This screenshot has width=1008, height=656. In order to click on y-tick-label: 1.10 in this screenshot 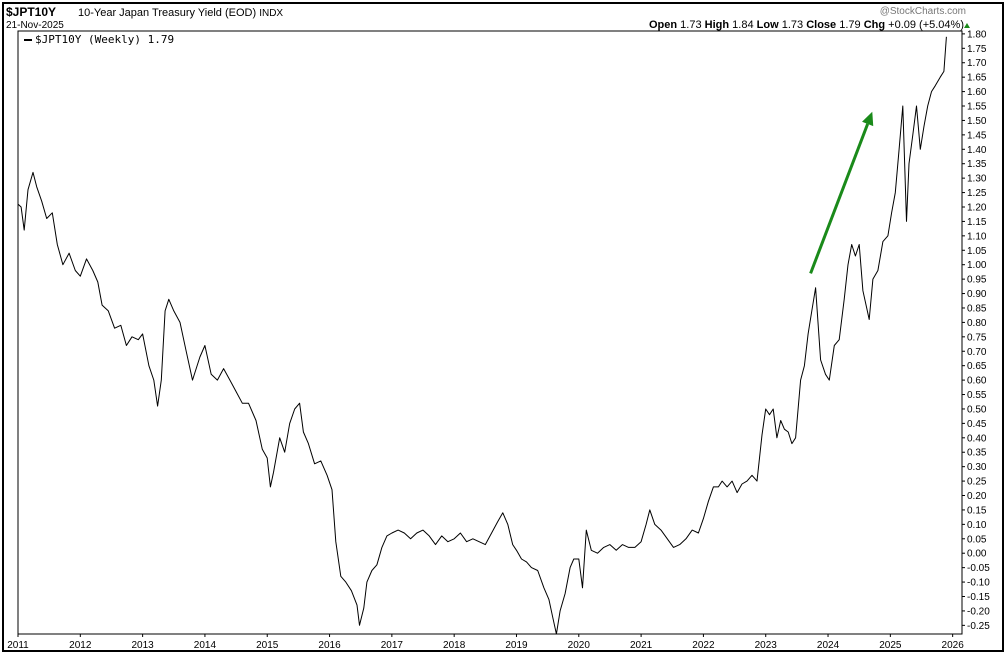, I will do `click(977, 236)`.